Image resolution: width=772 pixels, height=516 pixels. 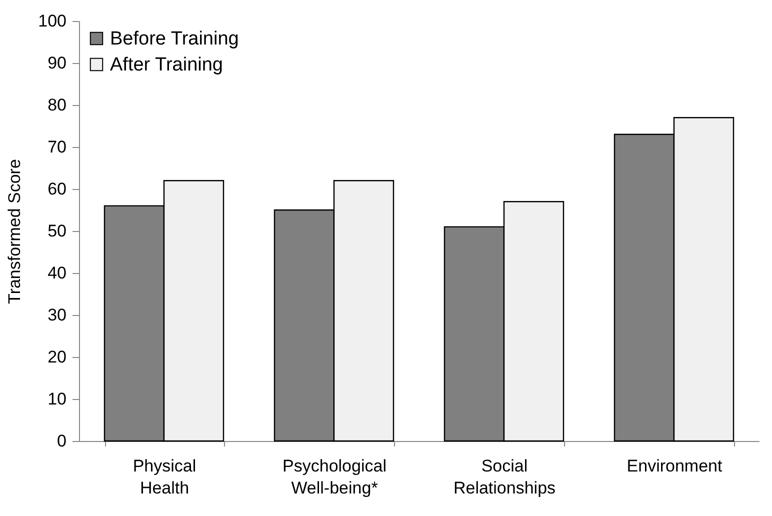 What do you see at coordinates (57, 105) in the screenshot?
I see `y-tick-label: 80` at bounding box center [57, 105].